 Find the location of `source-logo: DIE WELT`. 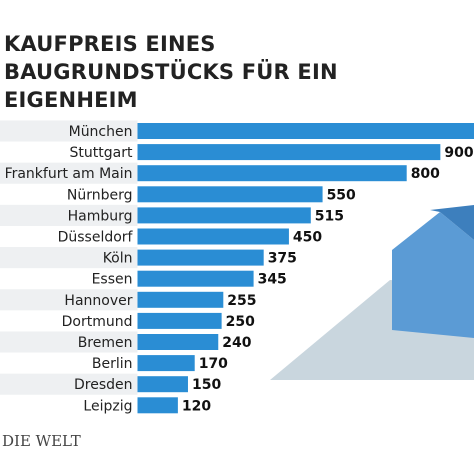

source-logo: DIE WELT is located at coordinates (41, 441).